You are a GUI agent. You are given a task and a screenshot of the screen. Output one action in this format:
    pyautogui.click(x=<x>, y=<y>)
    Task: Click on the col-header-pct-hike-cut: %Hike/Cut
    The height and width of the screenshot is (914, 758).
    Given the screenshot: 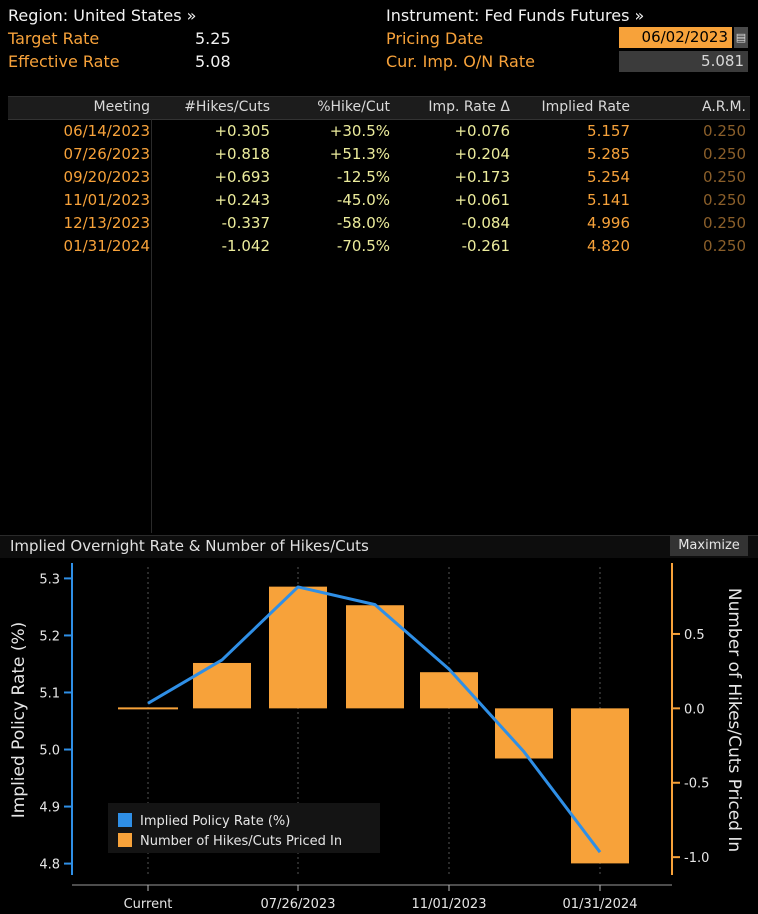 What is the action you would take?
    pyautogui.click(x=353, y=107)
    